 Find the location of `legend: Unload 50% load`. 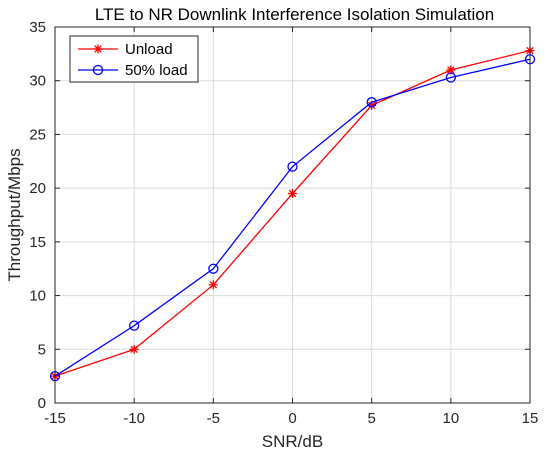

legend: Unload 50% load is located at coordinates (134, 59).